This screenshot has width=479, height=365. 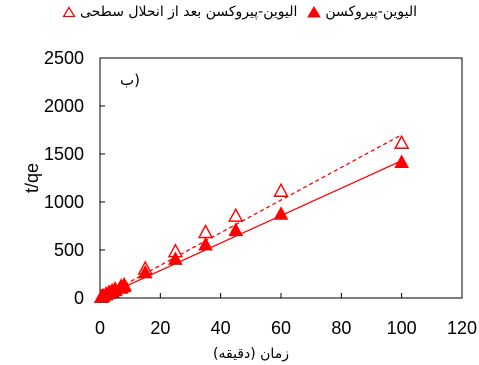 I want to click on y-tick-label: 1500, so click(x=64, y=154).